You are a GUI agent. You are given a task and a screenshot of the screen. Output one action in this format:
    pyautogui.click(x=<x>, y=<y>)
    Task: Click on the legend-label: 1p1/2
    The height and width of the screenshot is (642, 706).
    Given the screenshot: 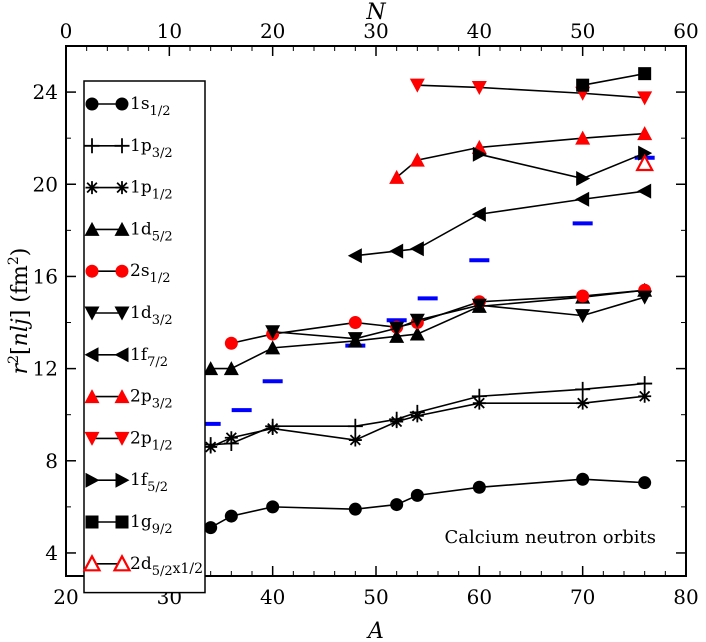 What is the action you would take?
    pyautogui.click(x=151, y=190)
    